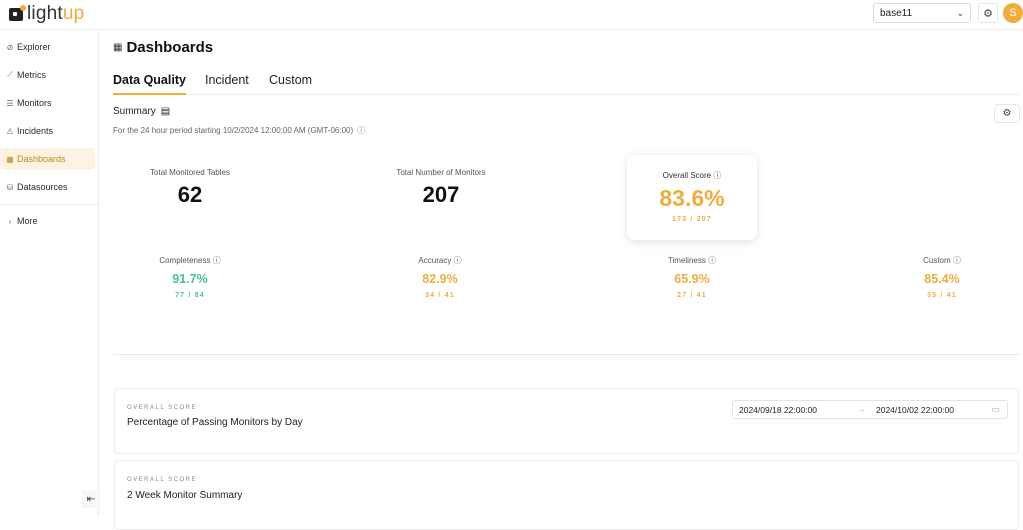  What do you see at coordinates (995, 409) in the screenshot?
I see `calendar-icon: ▭` at bounding box center [995, 409].